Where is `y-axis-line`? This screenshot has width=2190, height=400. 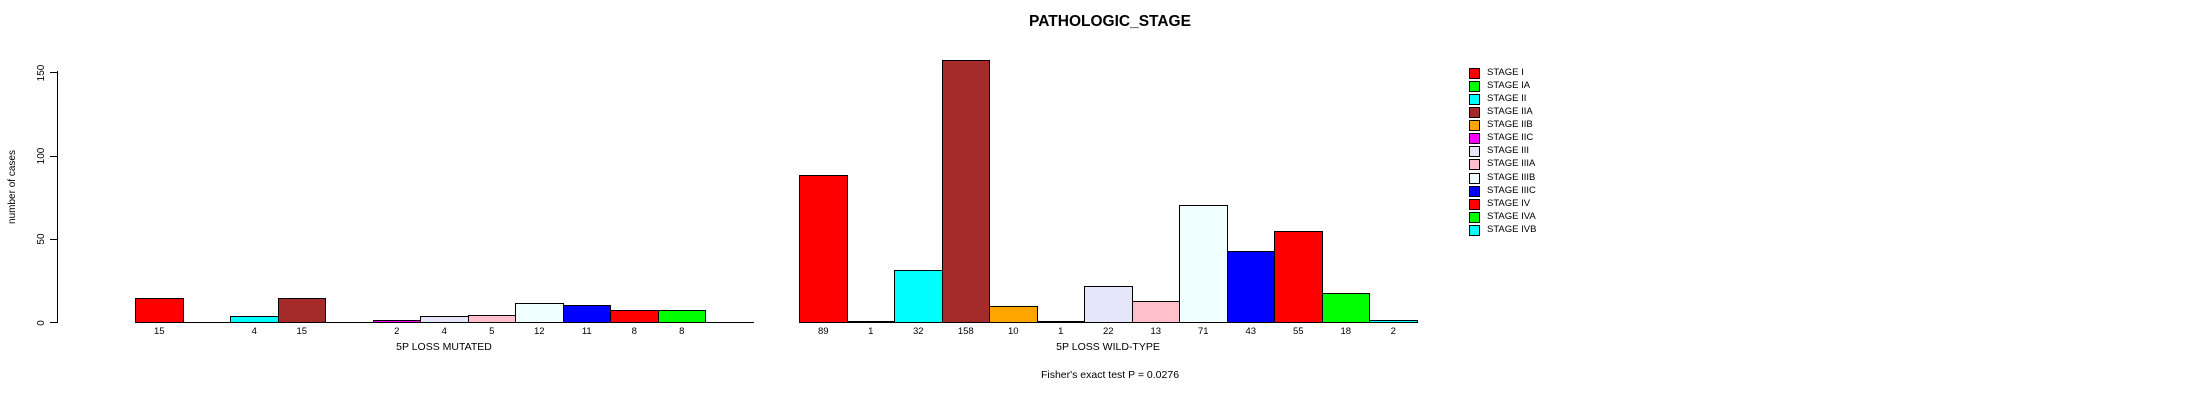
y-axis-line is located at coordinates (57, 197).